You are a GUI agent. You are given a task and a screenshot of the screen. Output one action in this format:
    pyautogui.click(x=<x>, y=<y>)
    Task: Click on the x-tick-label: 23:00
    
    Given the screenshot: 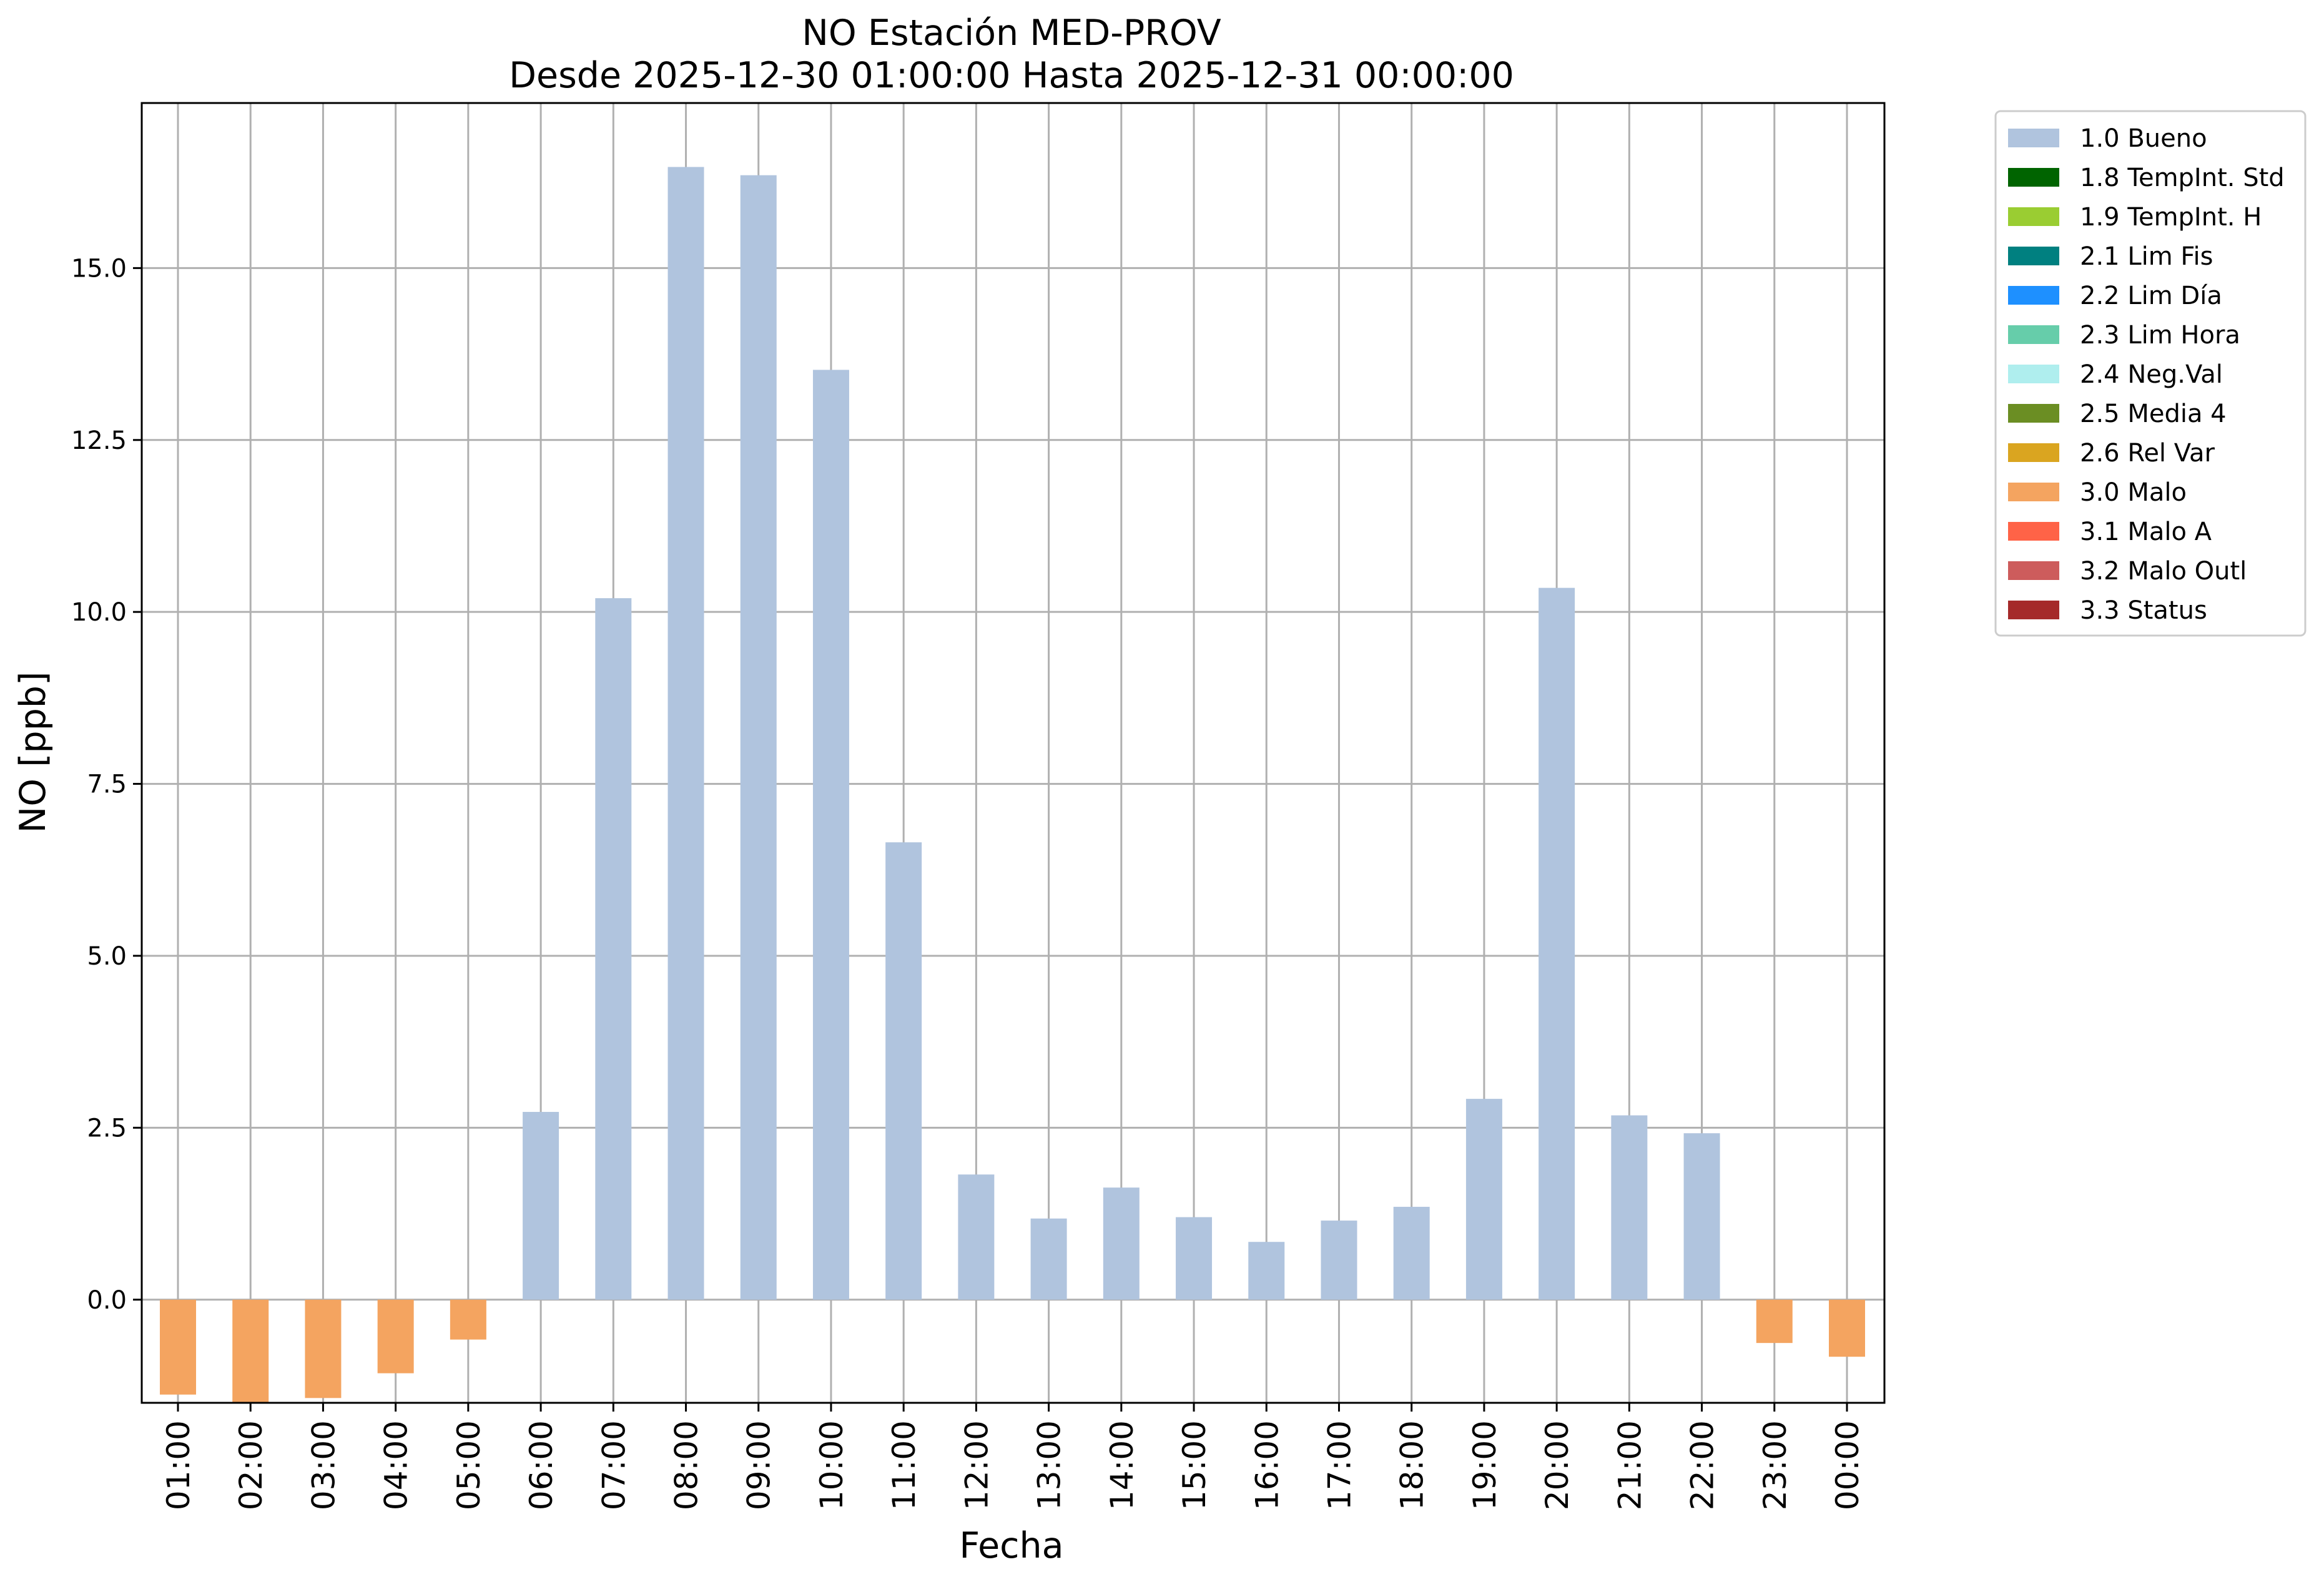 What is the action you would take?
    pyautogui.click(x=1775, y=1465)
    